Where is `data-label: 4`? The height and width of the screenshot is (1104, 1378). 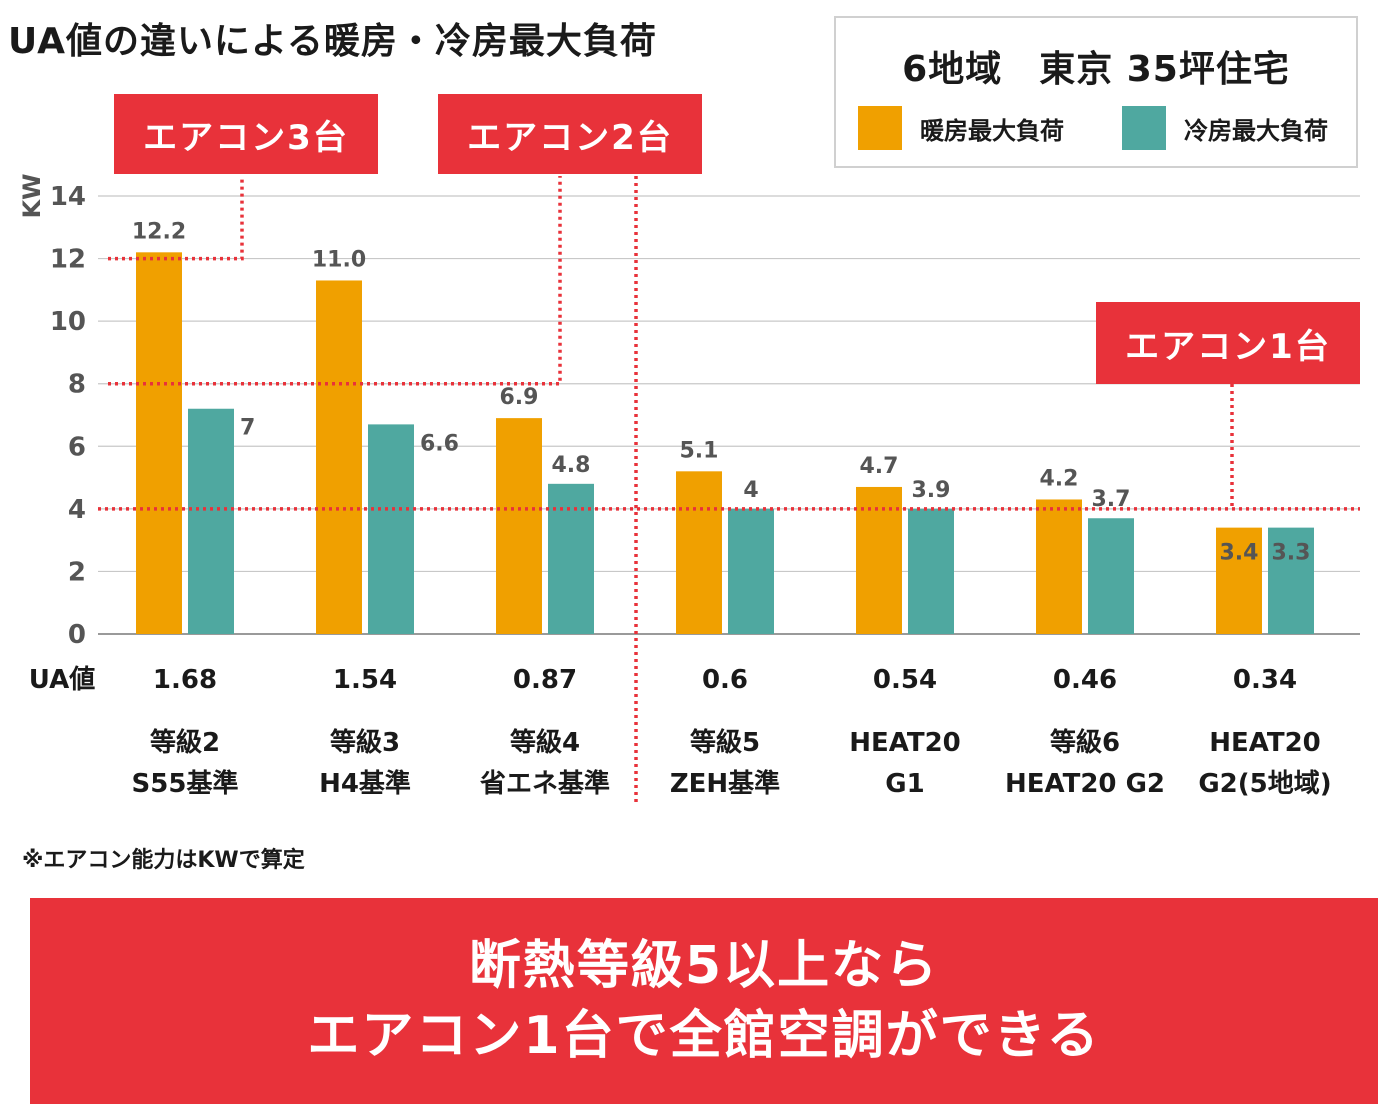
data-label: 4 is located at coordinates (750, 490).